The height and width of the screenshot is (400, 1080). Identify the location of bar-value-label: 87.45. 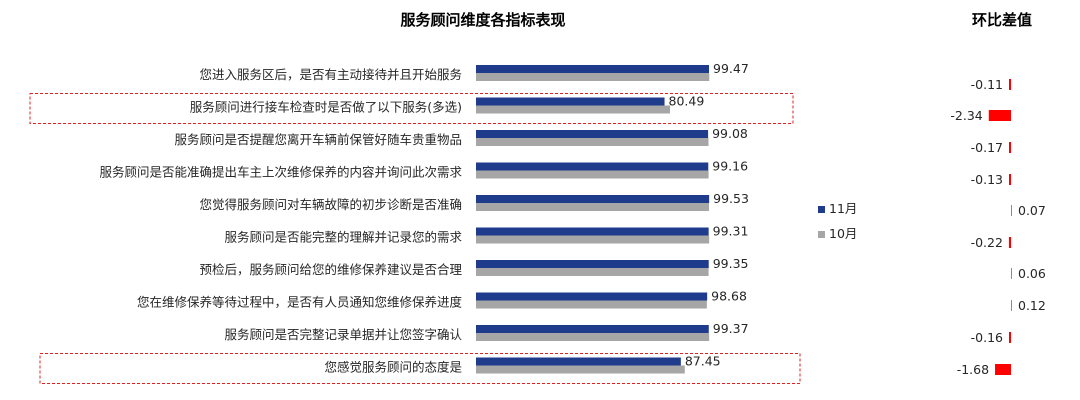
(703, 361).